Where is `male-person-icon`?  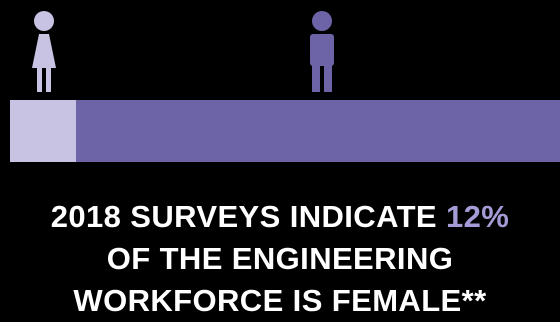
male-person-icon is located at coordinates (322, 52).